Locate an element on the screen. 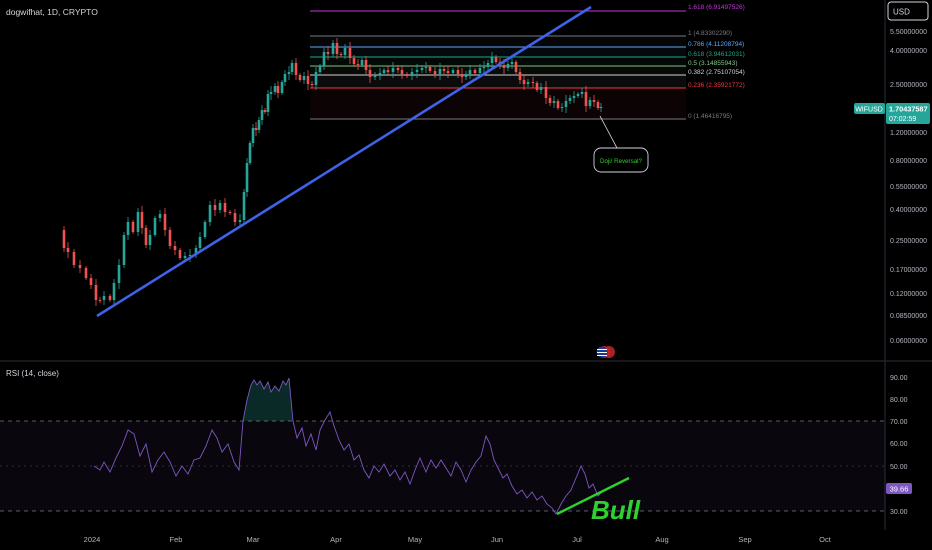  events-flag-icon is located at coordinates (606, 352).